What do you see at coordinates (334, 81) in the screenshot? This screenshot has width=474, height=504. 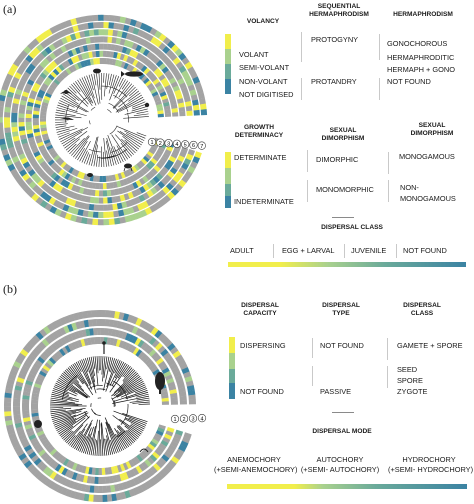 I see `seq-herm-item: PROTANDRY` at bounding box center [334, 81].